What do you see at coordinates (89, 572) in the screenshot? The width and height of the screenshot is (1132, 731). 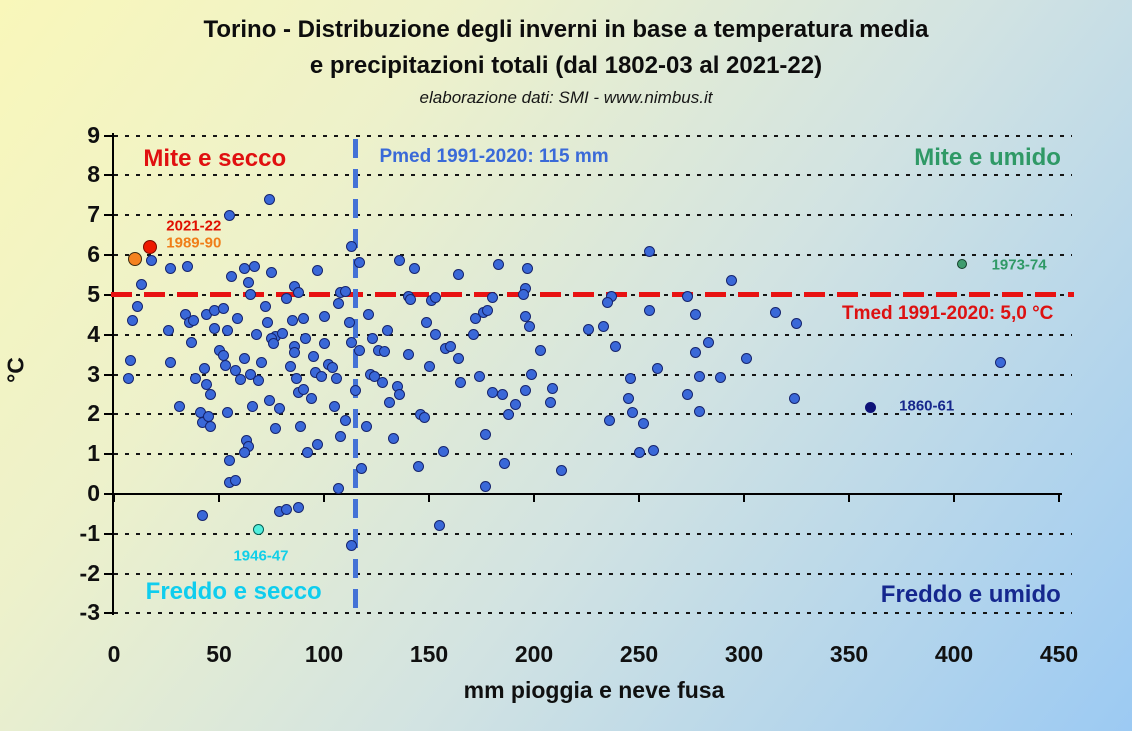 I see `y-tick-label: -2` at bounding box center [89, 572].